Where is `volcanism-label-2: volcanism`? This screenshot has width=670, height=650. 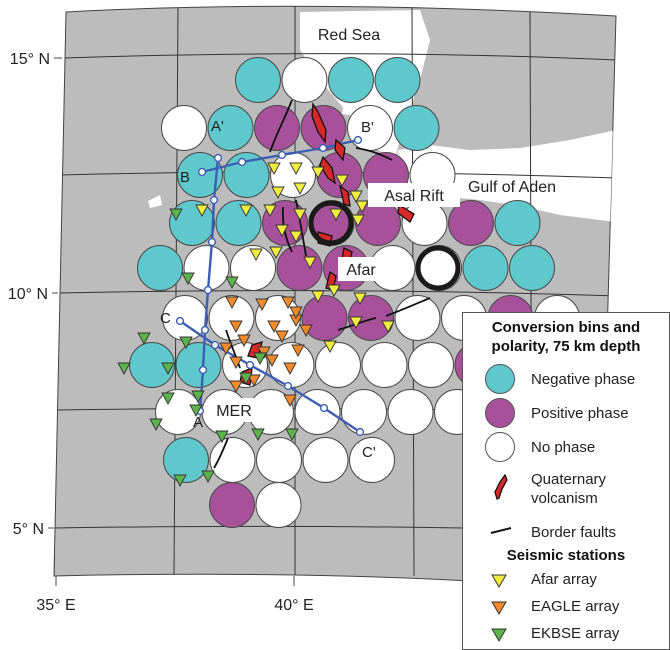
volcanism-label-2: volcanism is located at coordinates (564, 498).